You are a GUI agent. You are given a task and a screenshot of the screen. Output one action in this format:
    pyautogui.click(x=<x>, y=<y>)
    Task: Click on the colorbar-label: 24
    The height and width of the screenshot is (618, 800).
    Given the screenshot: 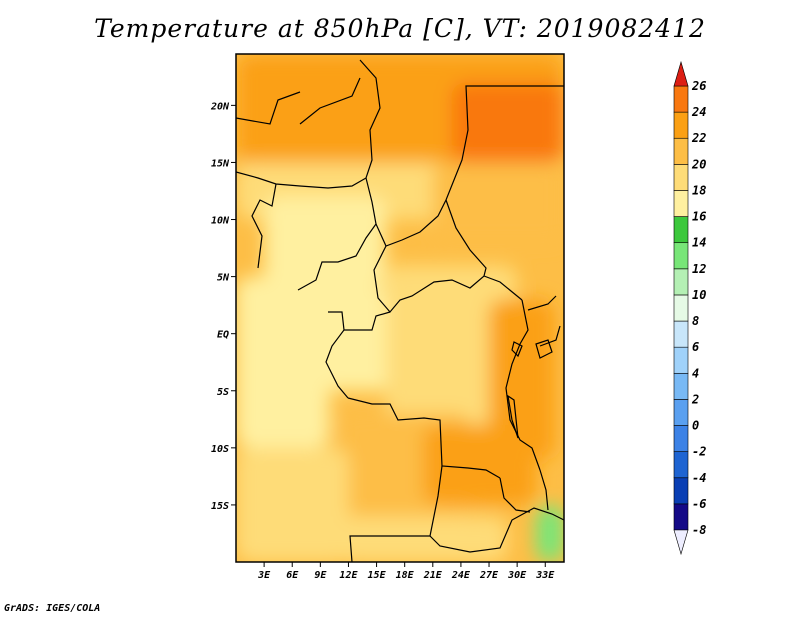 What is the action you would take?
    pyautogui.click(x=698, y=112)
    